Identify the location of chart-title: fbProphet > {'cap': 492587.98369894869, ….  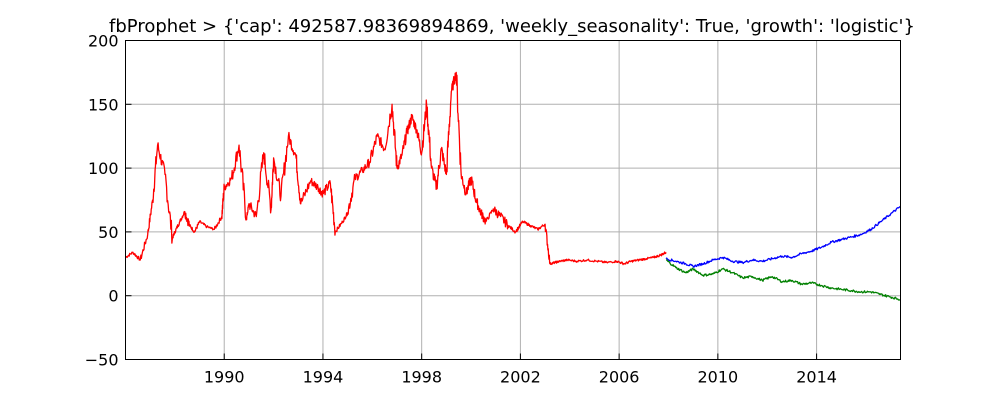
(512, 26).